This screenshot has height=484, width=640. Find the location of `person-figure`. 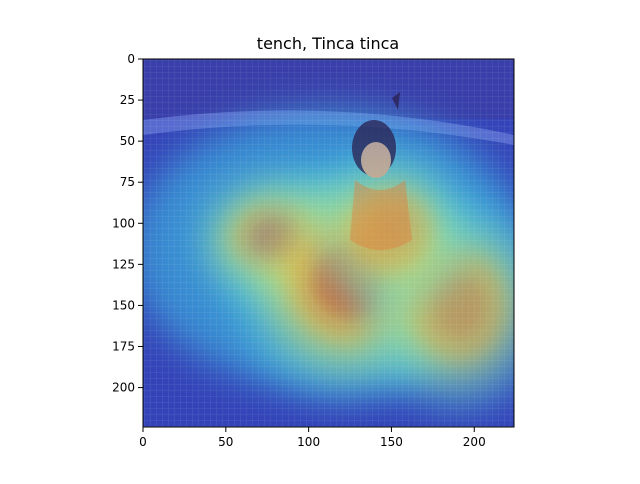

person-figure is located at coordinates (381, 171).